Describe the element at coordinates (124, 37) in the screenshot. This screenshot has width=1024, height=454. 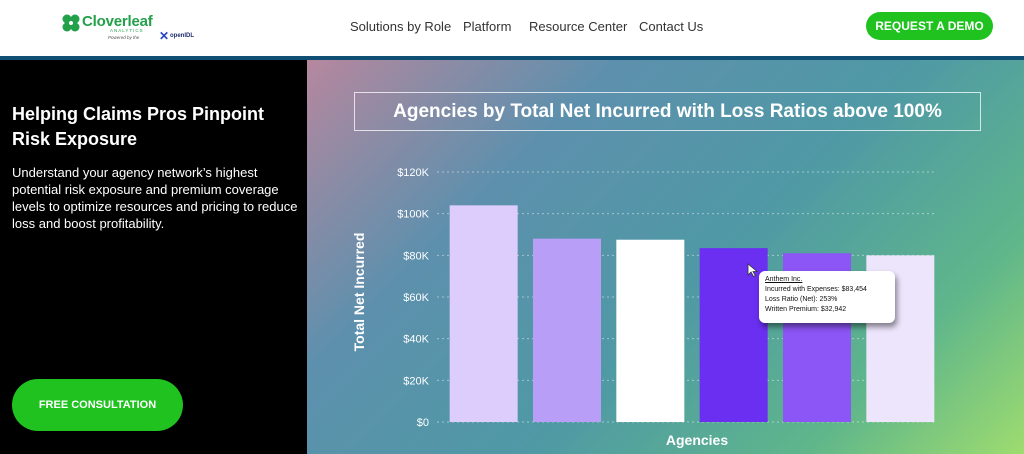
I see `logo-powered-by: Powered by the` at that location.